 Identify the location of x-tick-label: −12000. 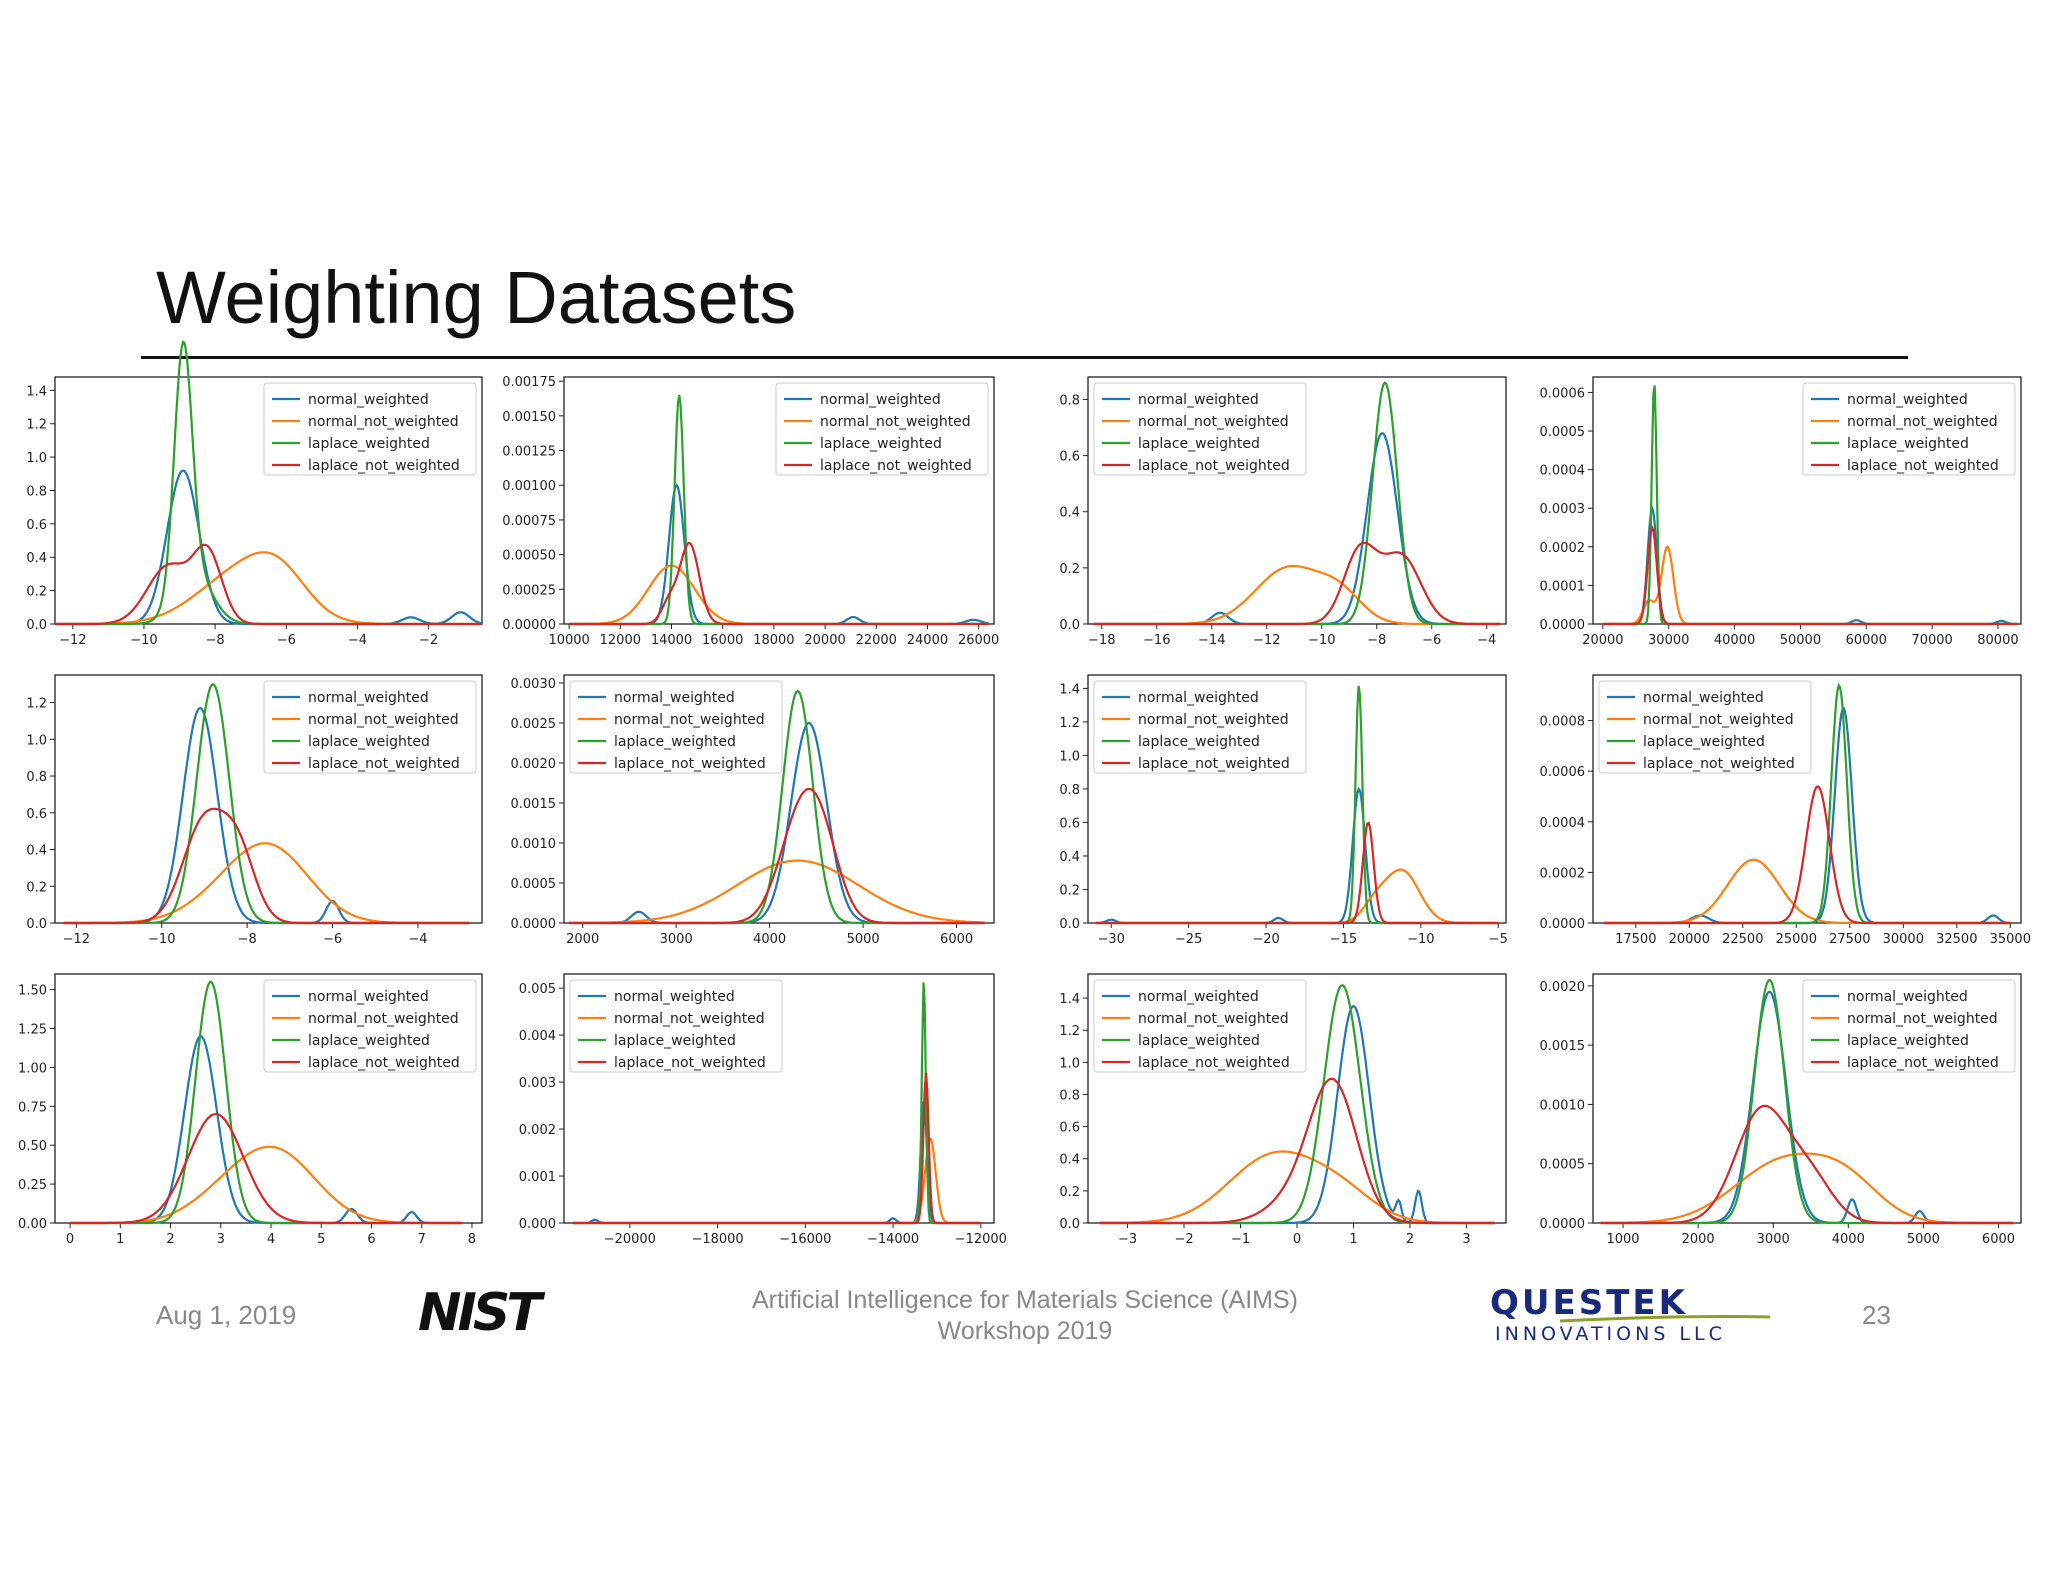
(981, 1239).